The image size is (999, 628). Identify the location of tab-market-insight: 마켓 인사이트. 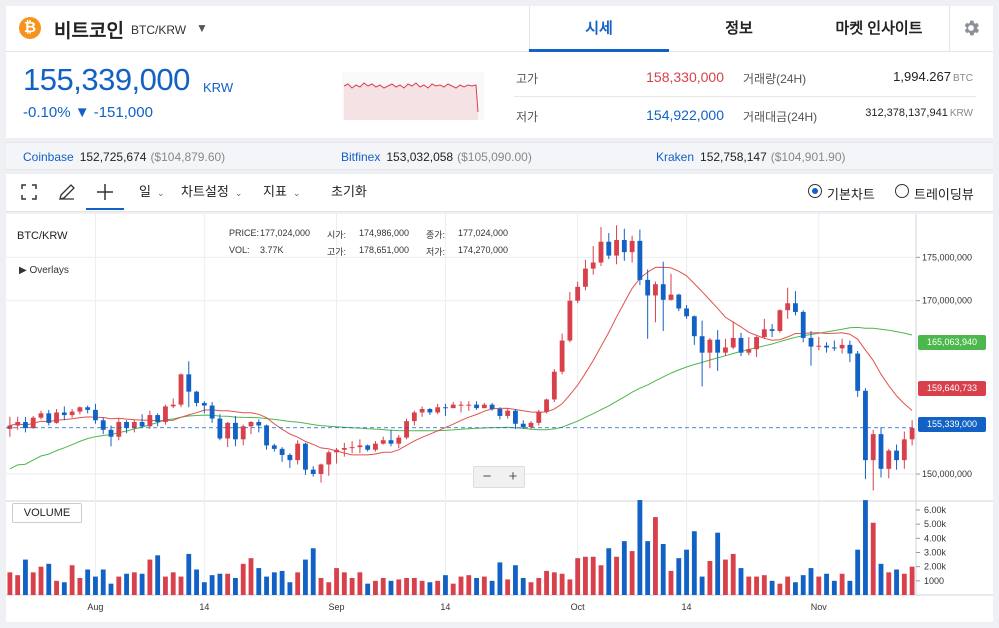
(879, 28).